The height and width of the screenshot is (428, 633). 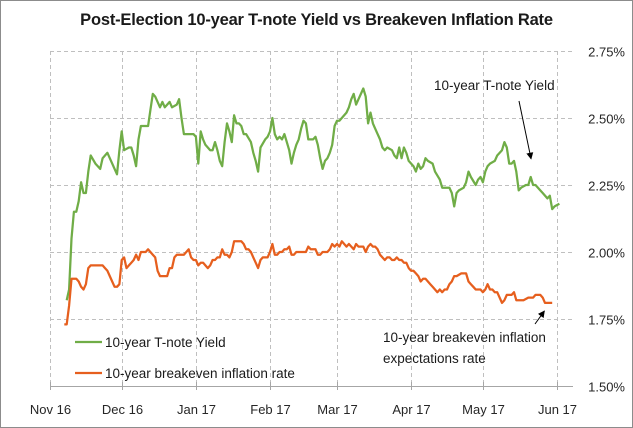 What do you see at coordinates (557, 409) in the screenshot?
I see `x-tick-label: Jun 17` at bounding box center [557, 409].